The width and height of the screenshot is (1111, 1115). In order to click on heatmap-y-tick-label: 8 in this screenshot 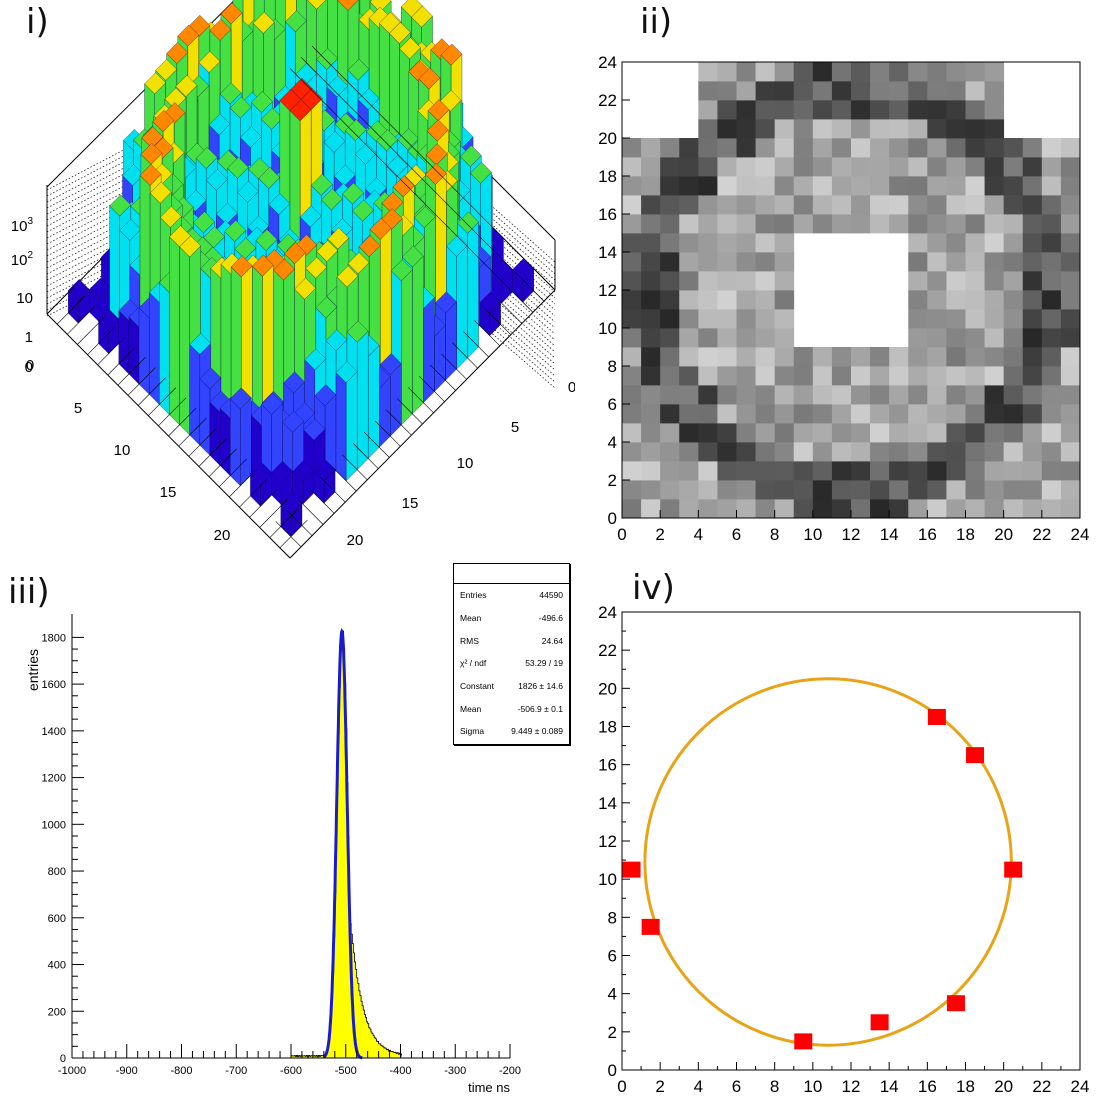, I will do `click(612, 366)`.